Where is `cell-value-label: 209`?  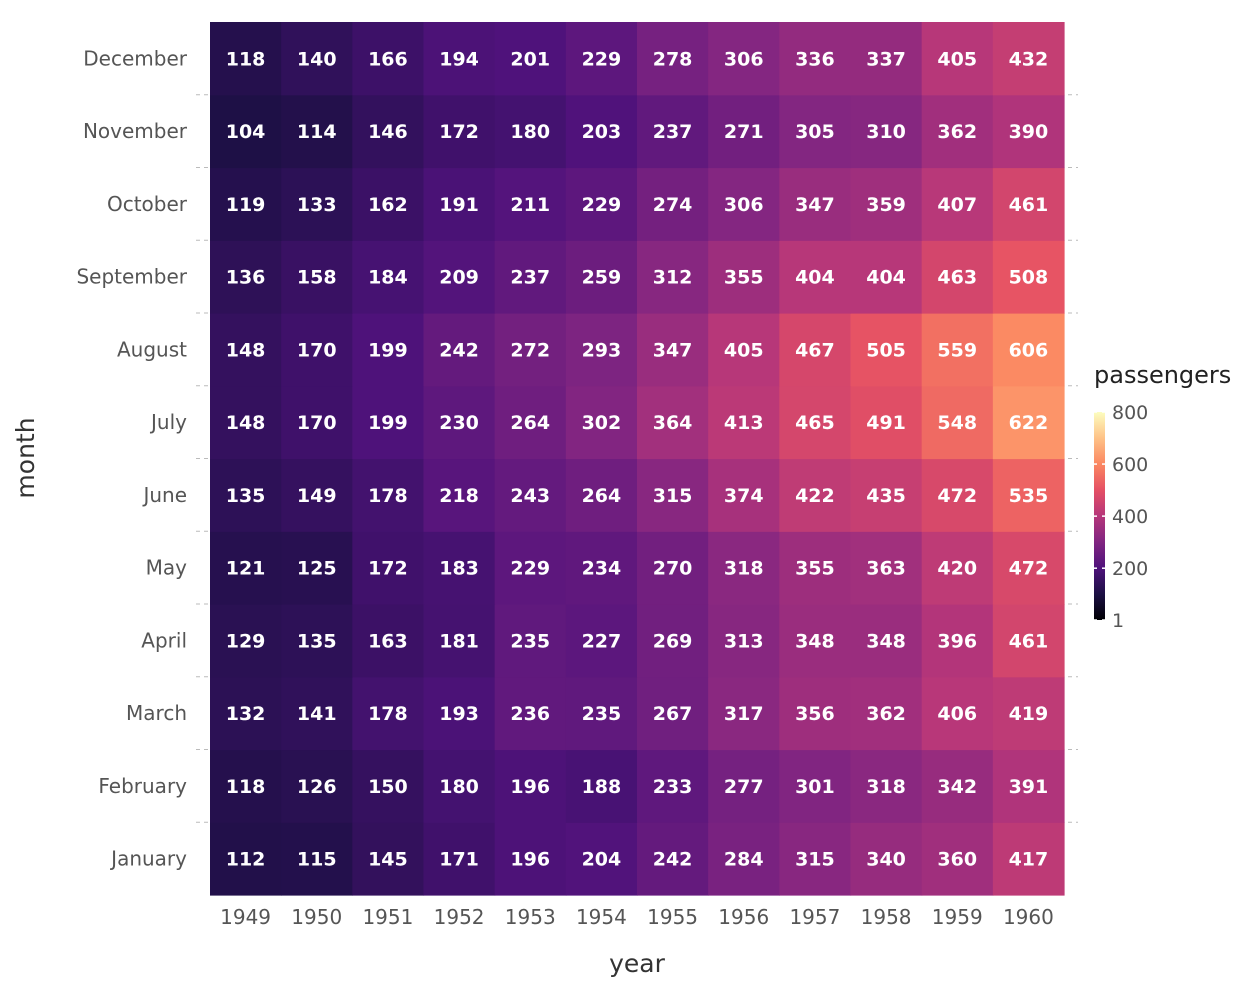
cell-value-label: 209 is located at coordinates (459, 278).